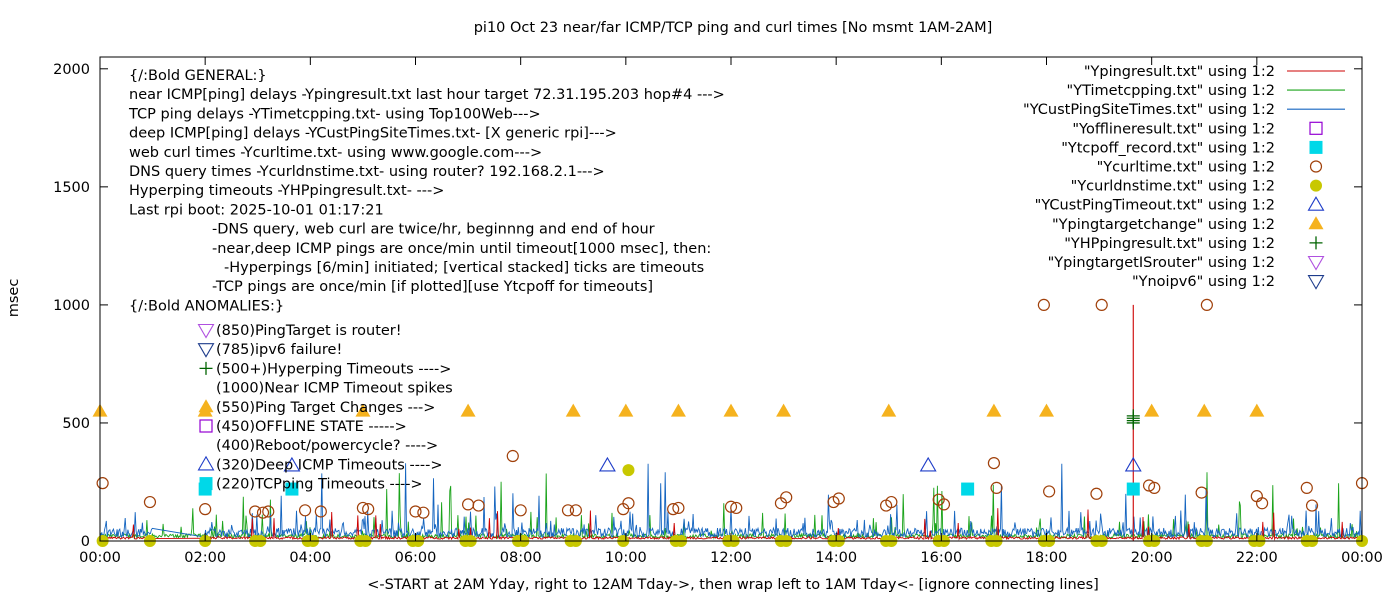 This screenshot has width=1400, height=600. What do you see at coordinates (1133, 416) in the screenshot?
I see `data-point-plus` at bounding box center [1133, 416].